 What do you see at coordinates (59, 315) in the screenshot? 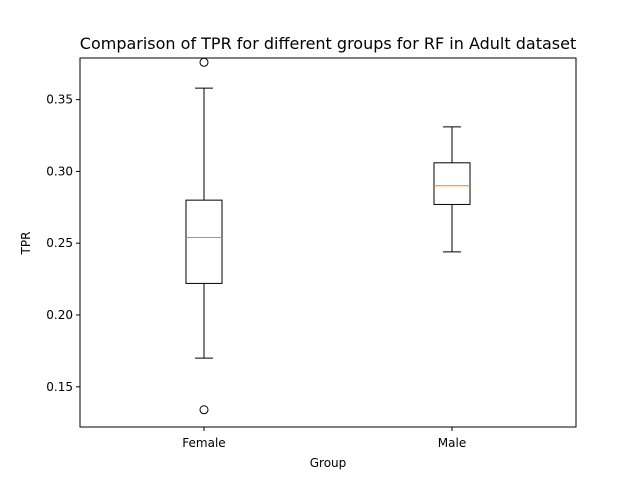
I see `y-tick-label: 0.20` at bounding box center [59, 315].